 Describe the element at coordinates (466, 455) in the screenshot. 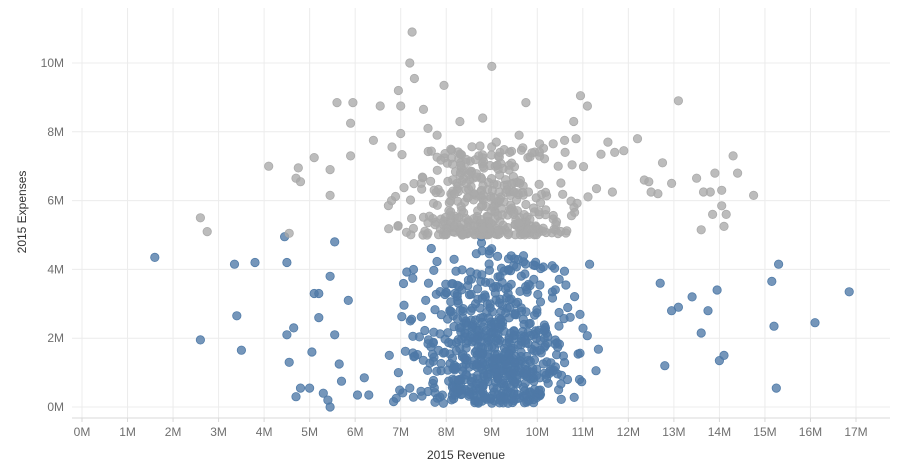

I see `x-axis-title: 2015 Revenue` at that location.